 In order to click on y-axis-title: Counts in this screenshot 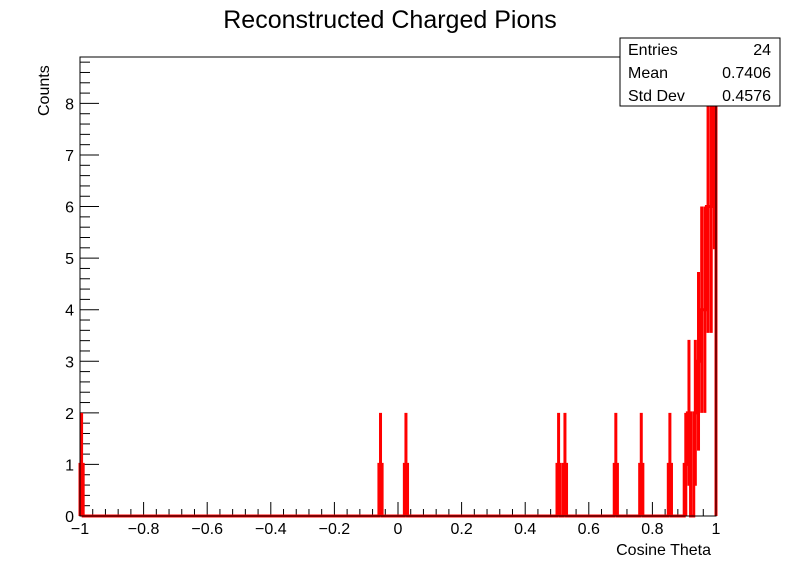, I will do `click(44, 90)`.